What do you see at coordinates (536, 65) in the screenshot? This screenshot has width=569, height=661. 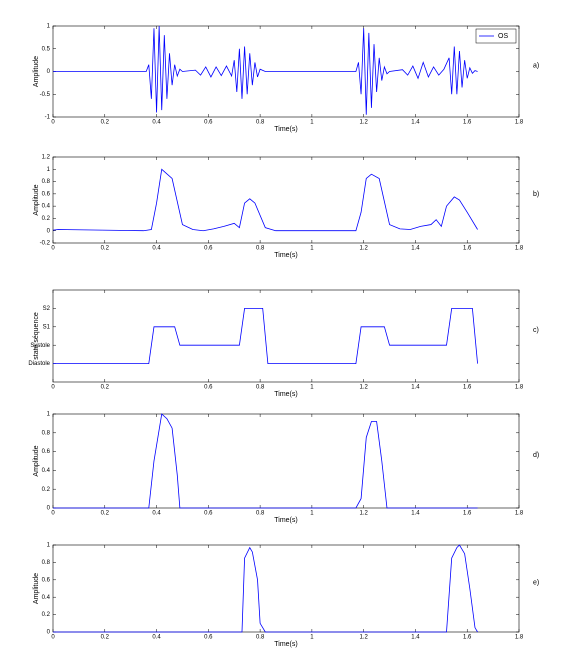 I see `panel-label: a)` at bounding box center [536, 65].